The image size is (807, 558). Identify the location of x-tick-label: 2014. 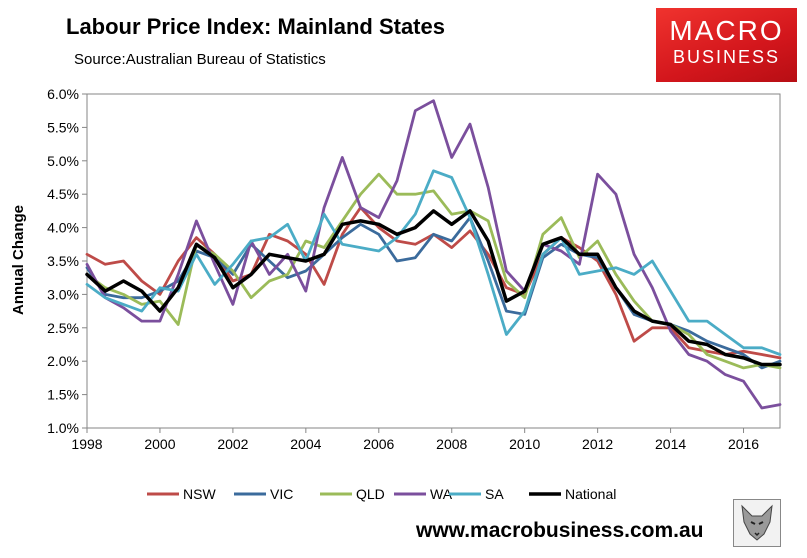
(670, 444).